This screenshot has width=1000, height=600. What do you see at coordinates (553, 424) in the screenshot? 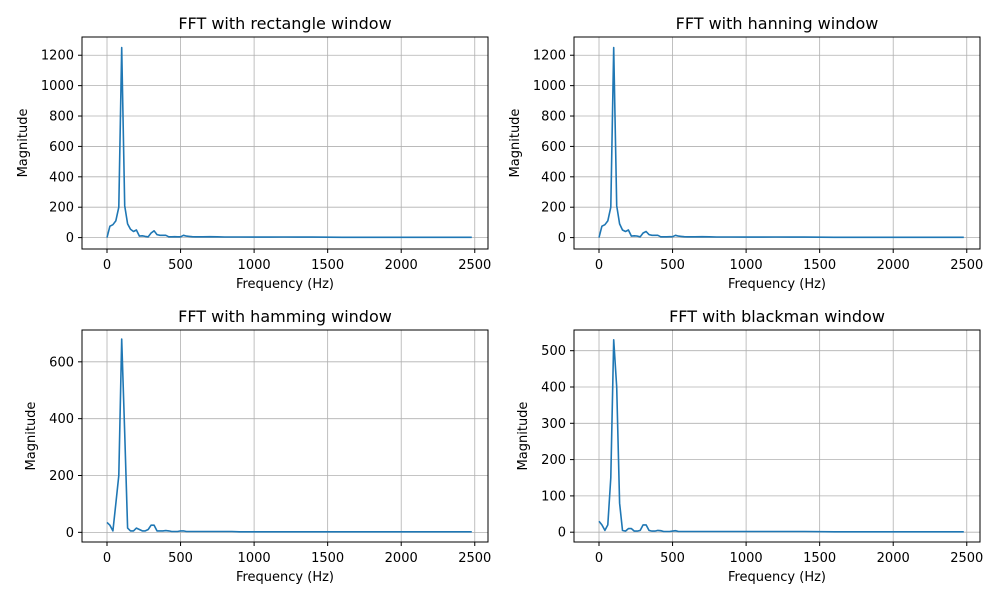
I see `y-tick-label: 300` at bounding box center [553, 424].